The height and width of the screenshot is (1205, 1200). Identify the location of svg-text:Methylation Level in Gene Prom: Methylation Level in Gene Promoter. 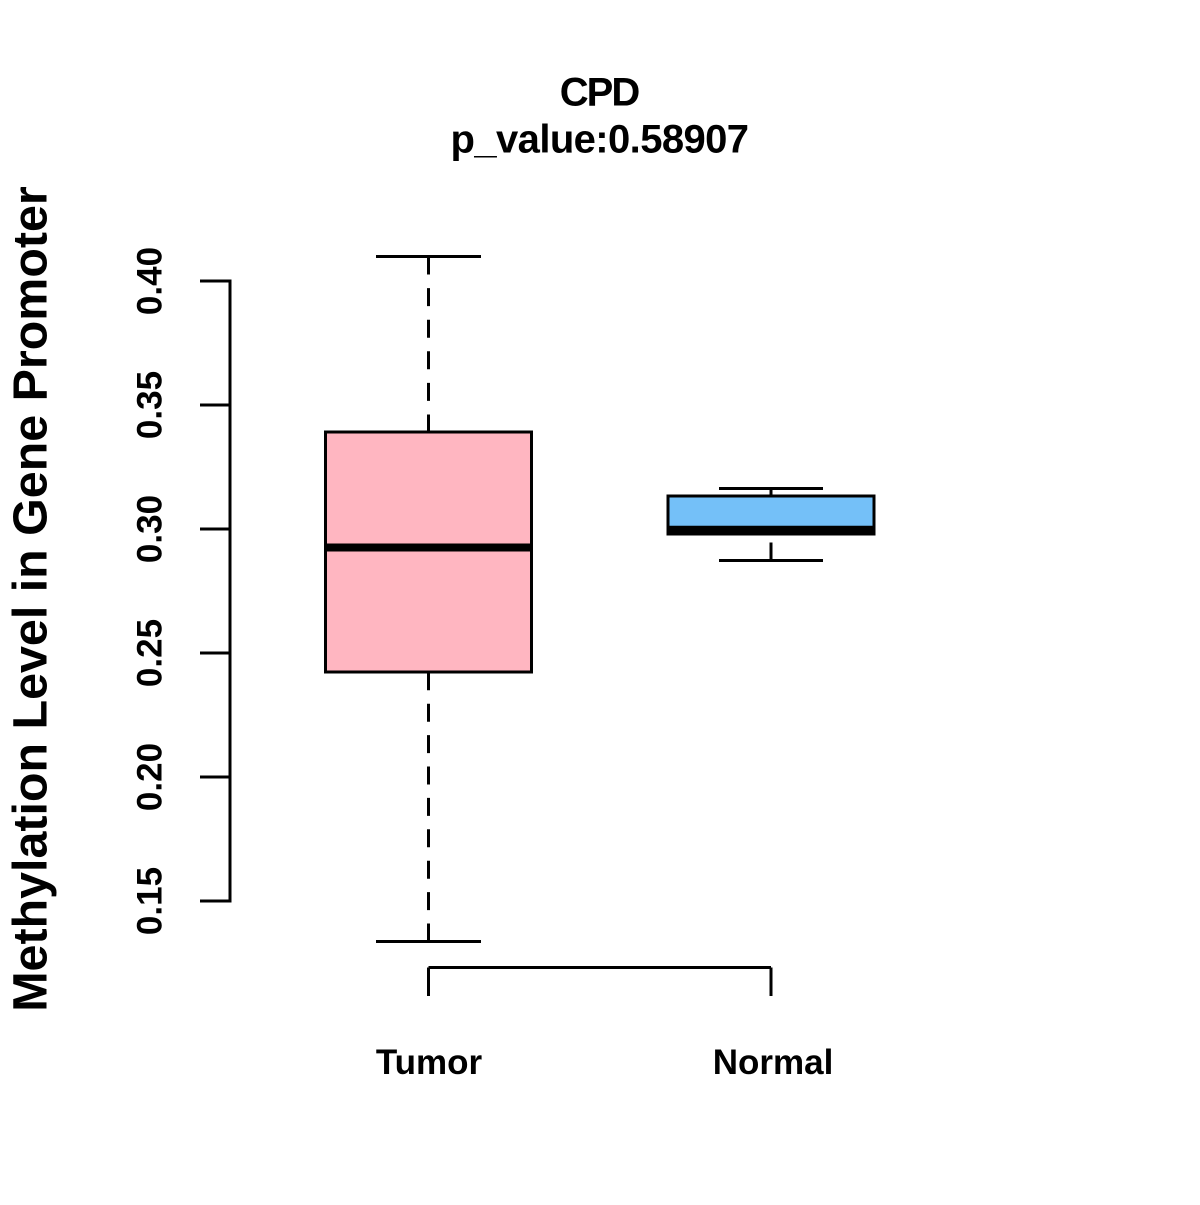
(31, 599).